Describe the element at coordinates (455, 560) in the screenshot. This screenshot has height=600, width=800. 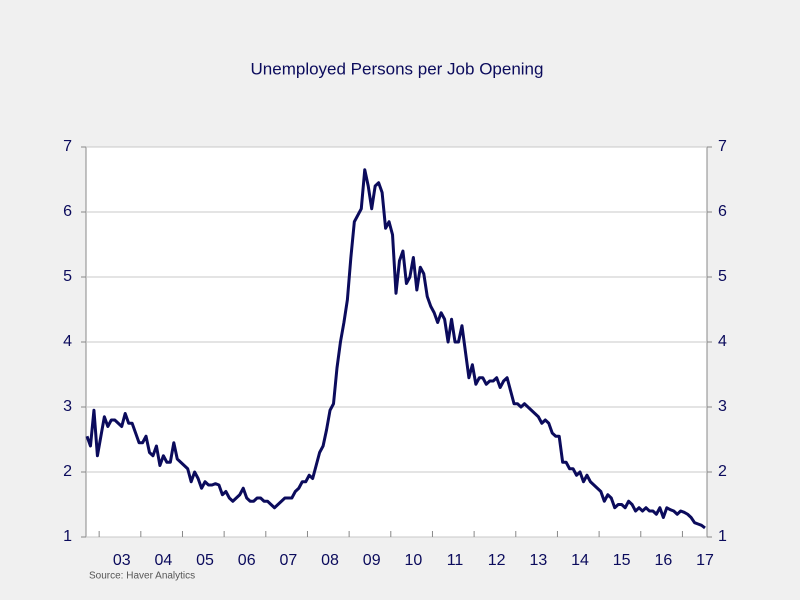
I see `x-tick-label: 11` at that location.